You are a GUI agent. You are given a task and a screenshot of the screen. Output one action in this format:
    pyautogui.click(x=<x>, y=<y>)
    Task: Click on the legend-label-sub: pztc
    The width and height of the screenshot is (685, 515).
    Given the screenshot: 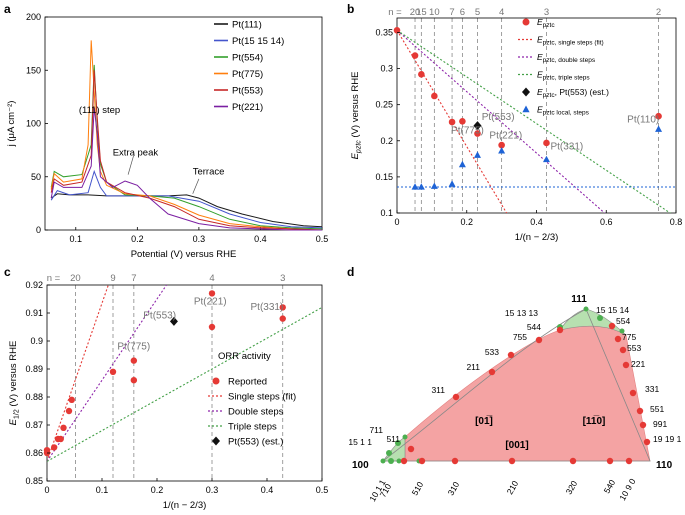 What is the action you would take?
    pyautogui.click(x=549, y=95)
    